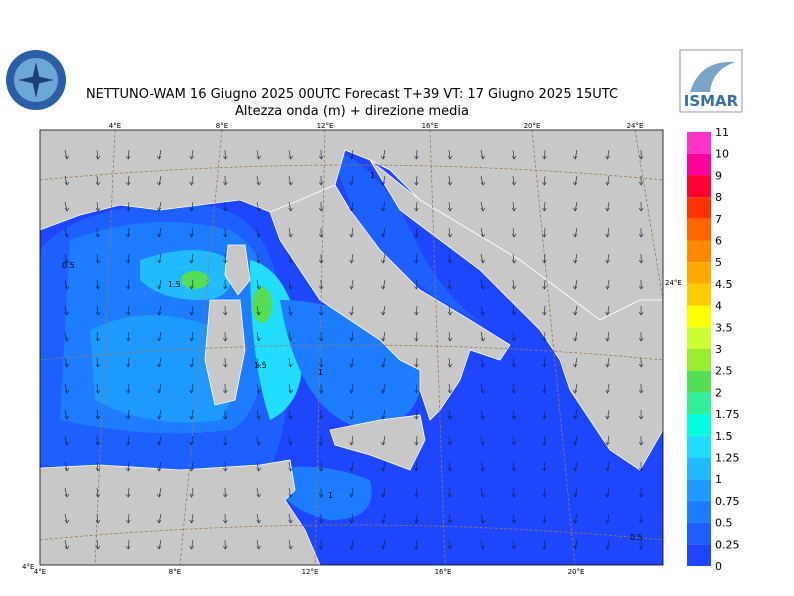  Describe the element at coordinates (673, 283) in the screenshot. I see `right-label: 24°E` at that location.